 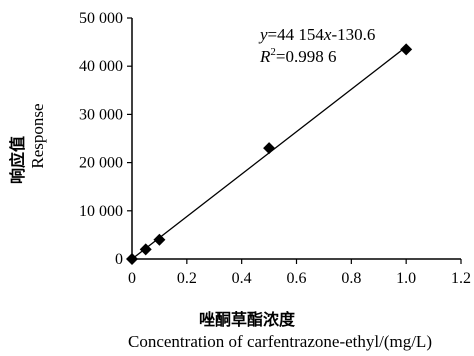 What do you see at coordinates (327, 34) in the screenshot?
I see `eq-x-symbol: x` at bounding box center [327, 34].